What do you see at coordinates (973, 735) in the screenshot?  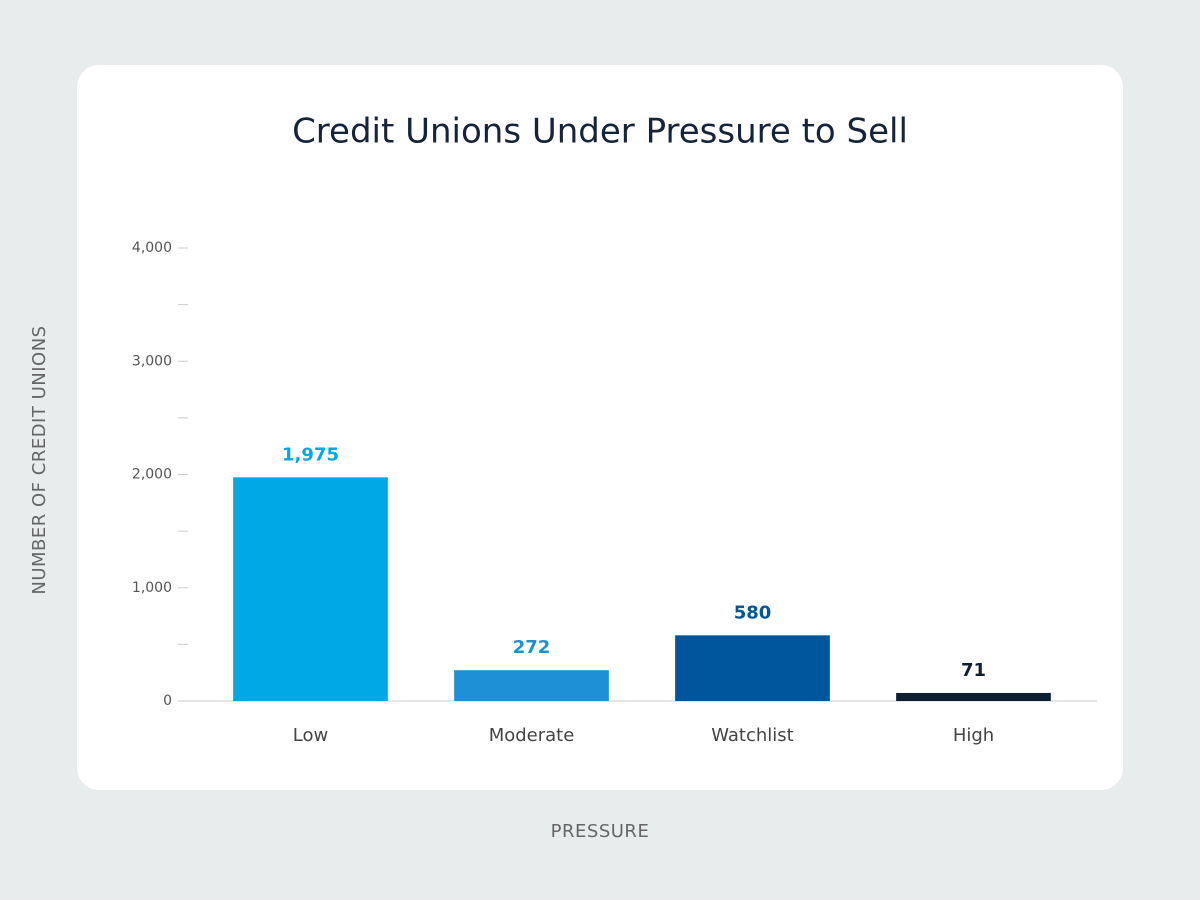 I see `x-tick-label: High` at bounding box center [973, 735].